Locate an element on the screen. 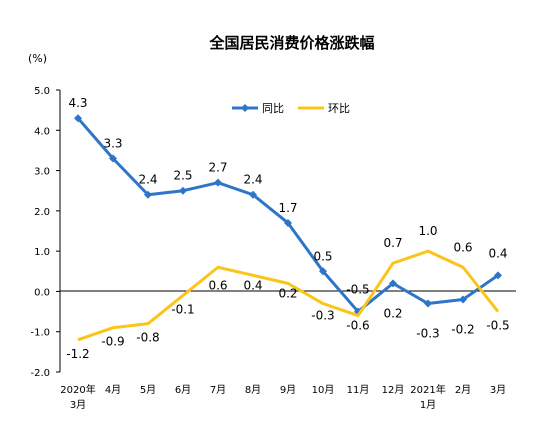  x-tick-label: 2021年 1月 is located at coordinates (427, 397).